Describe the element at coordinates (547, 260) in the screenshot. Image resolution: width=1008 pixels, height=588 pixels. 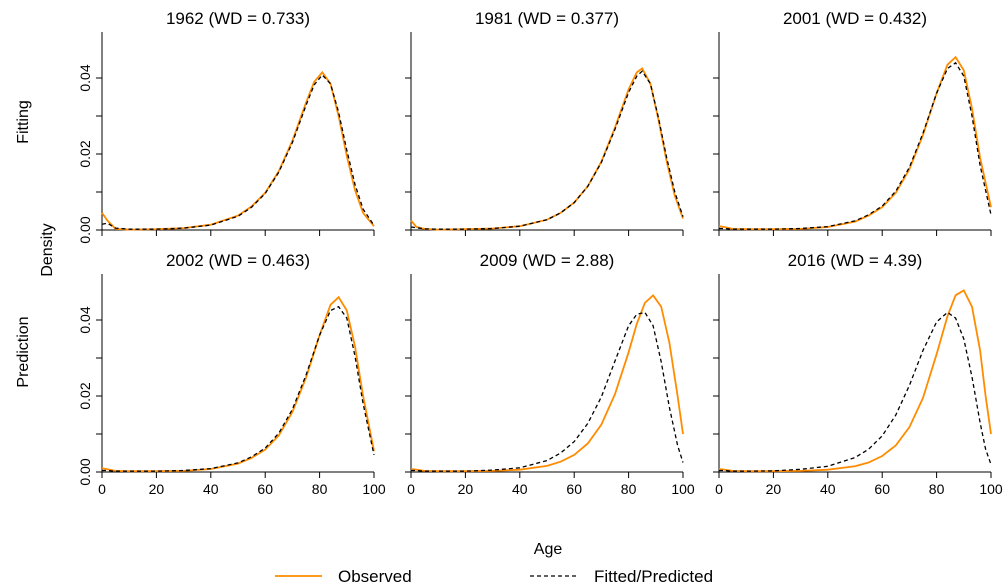
I see `panel-title: 2009 (WD = 2.88)` at that location.